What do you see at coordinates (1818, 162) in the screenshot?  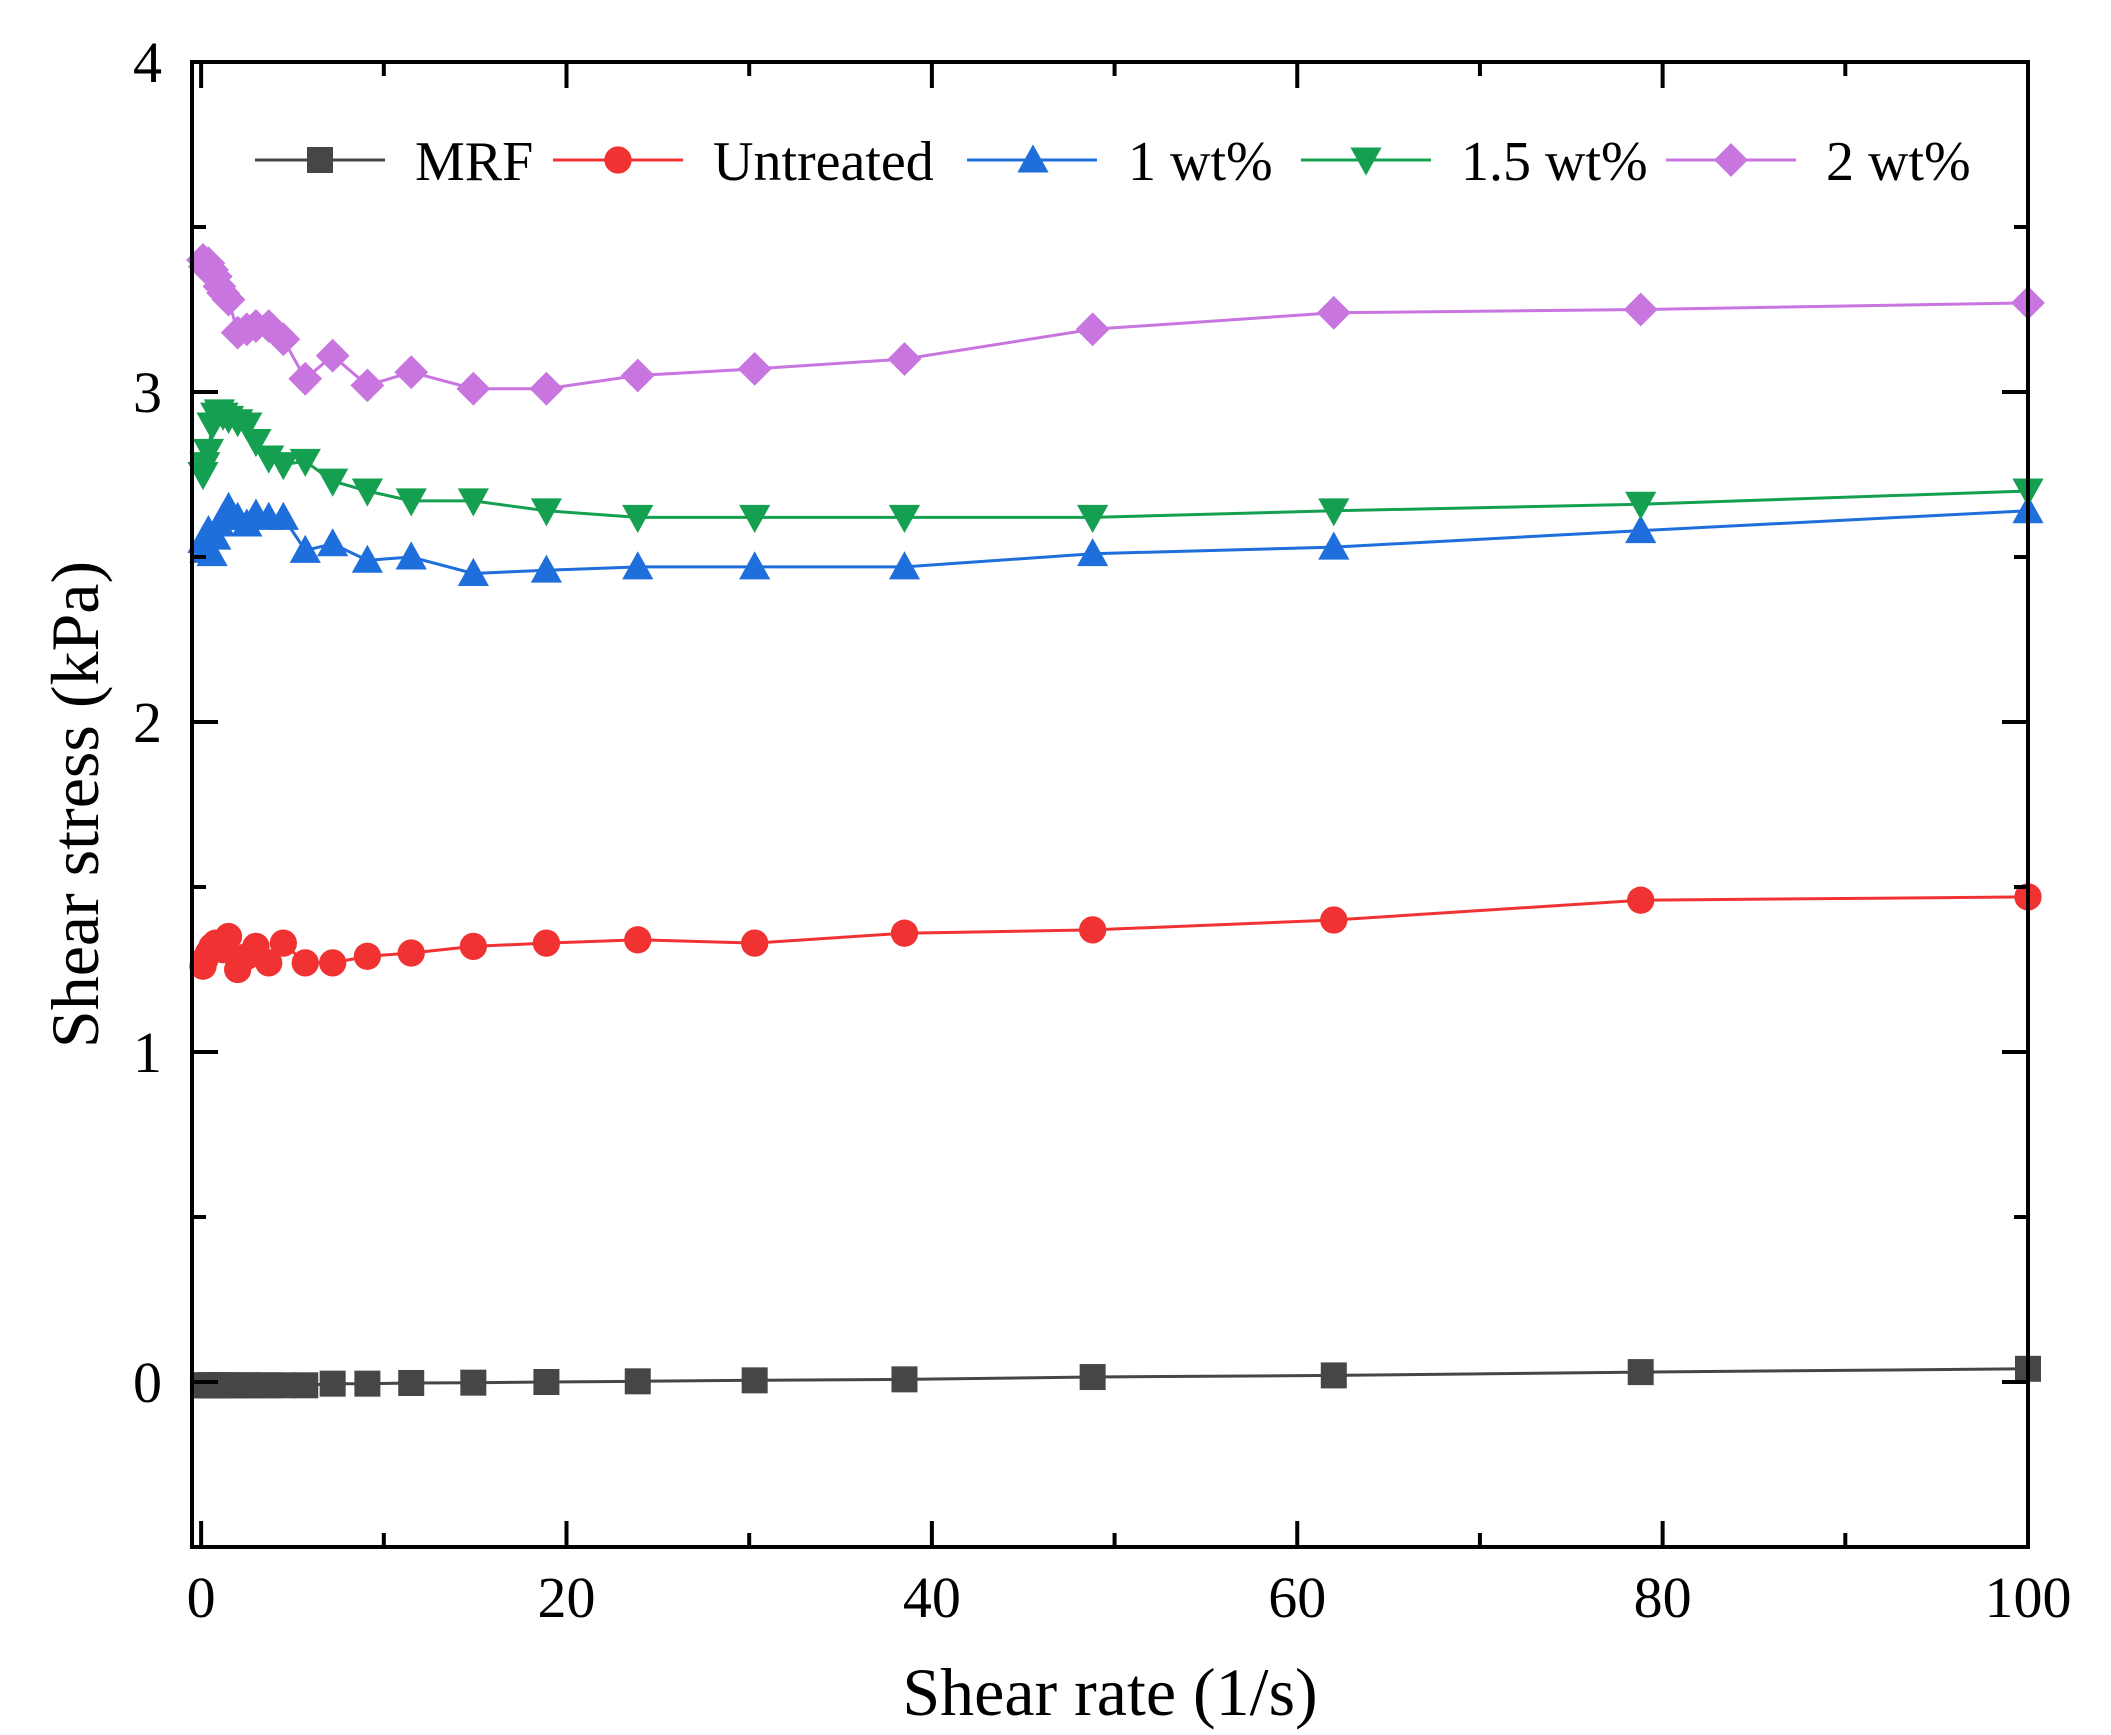 I see `legend-item-2-wt: 2 wt%` at bounding box center [1818, 162].